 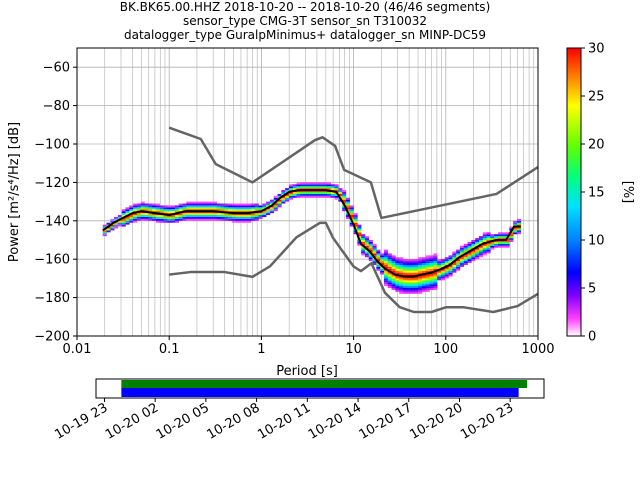 What do you see at coordinates (52, 221) in the screenshot?
I see `y-tick-label: −140` at bounding box center [52, 221].